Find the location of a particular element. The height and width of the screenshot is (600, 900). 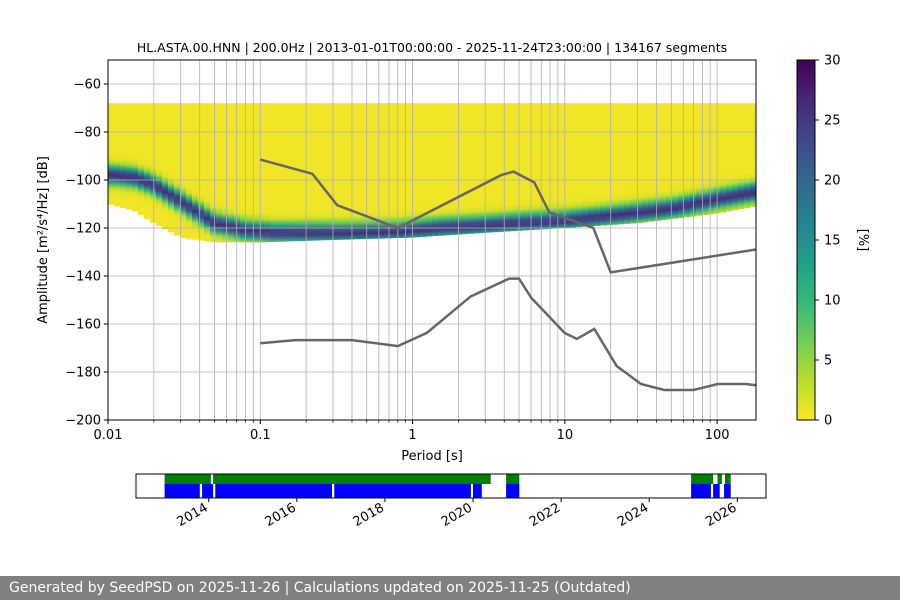

availability-plot: 2014 2016 2018 2020 2022 2024 2026 is located at coordinates (451, 501).